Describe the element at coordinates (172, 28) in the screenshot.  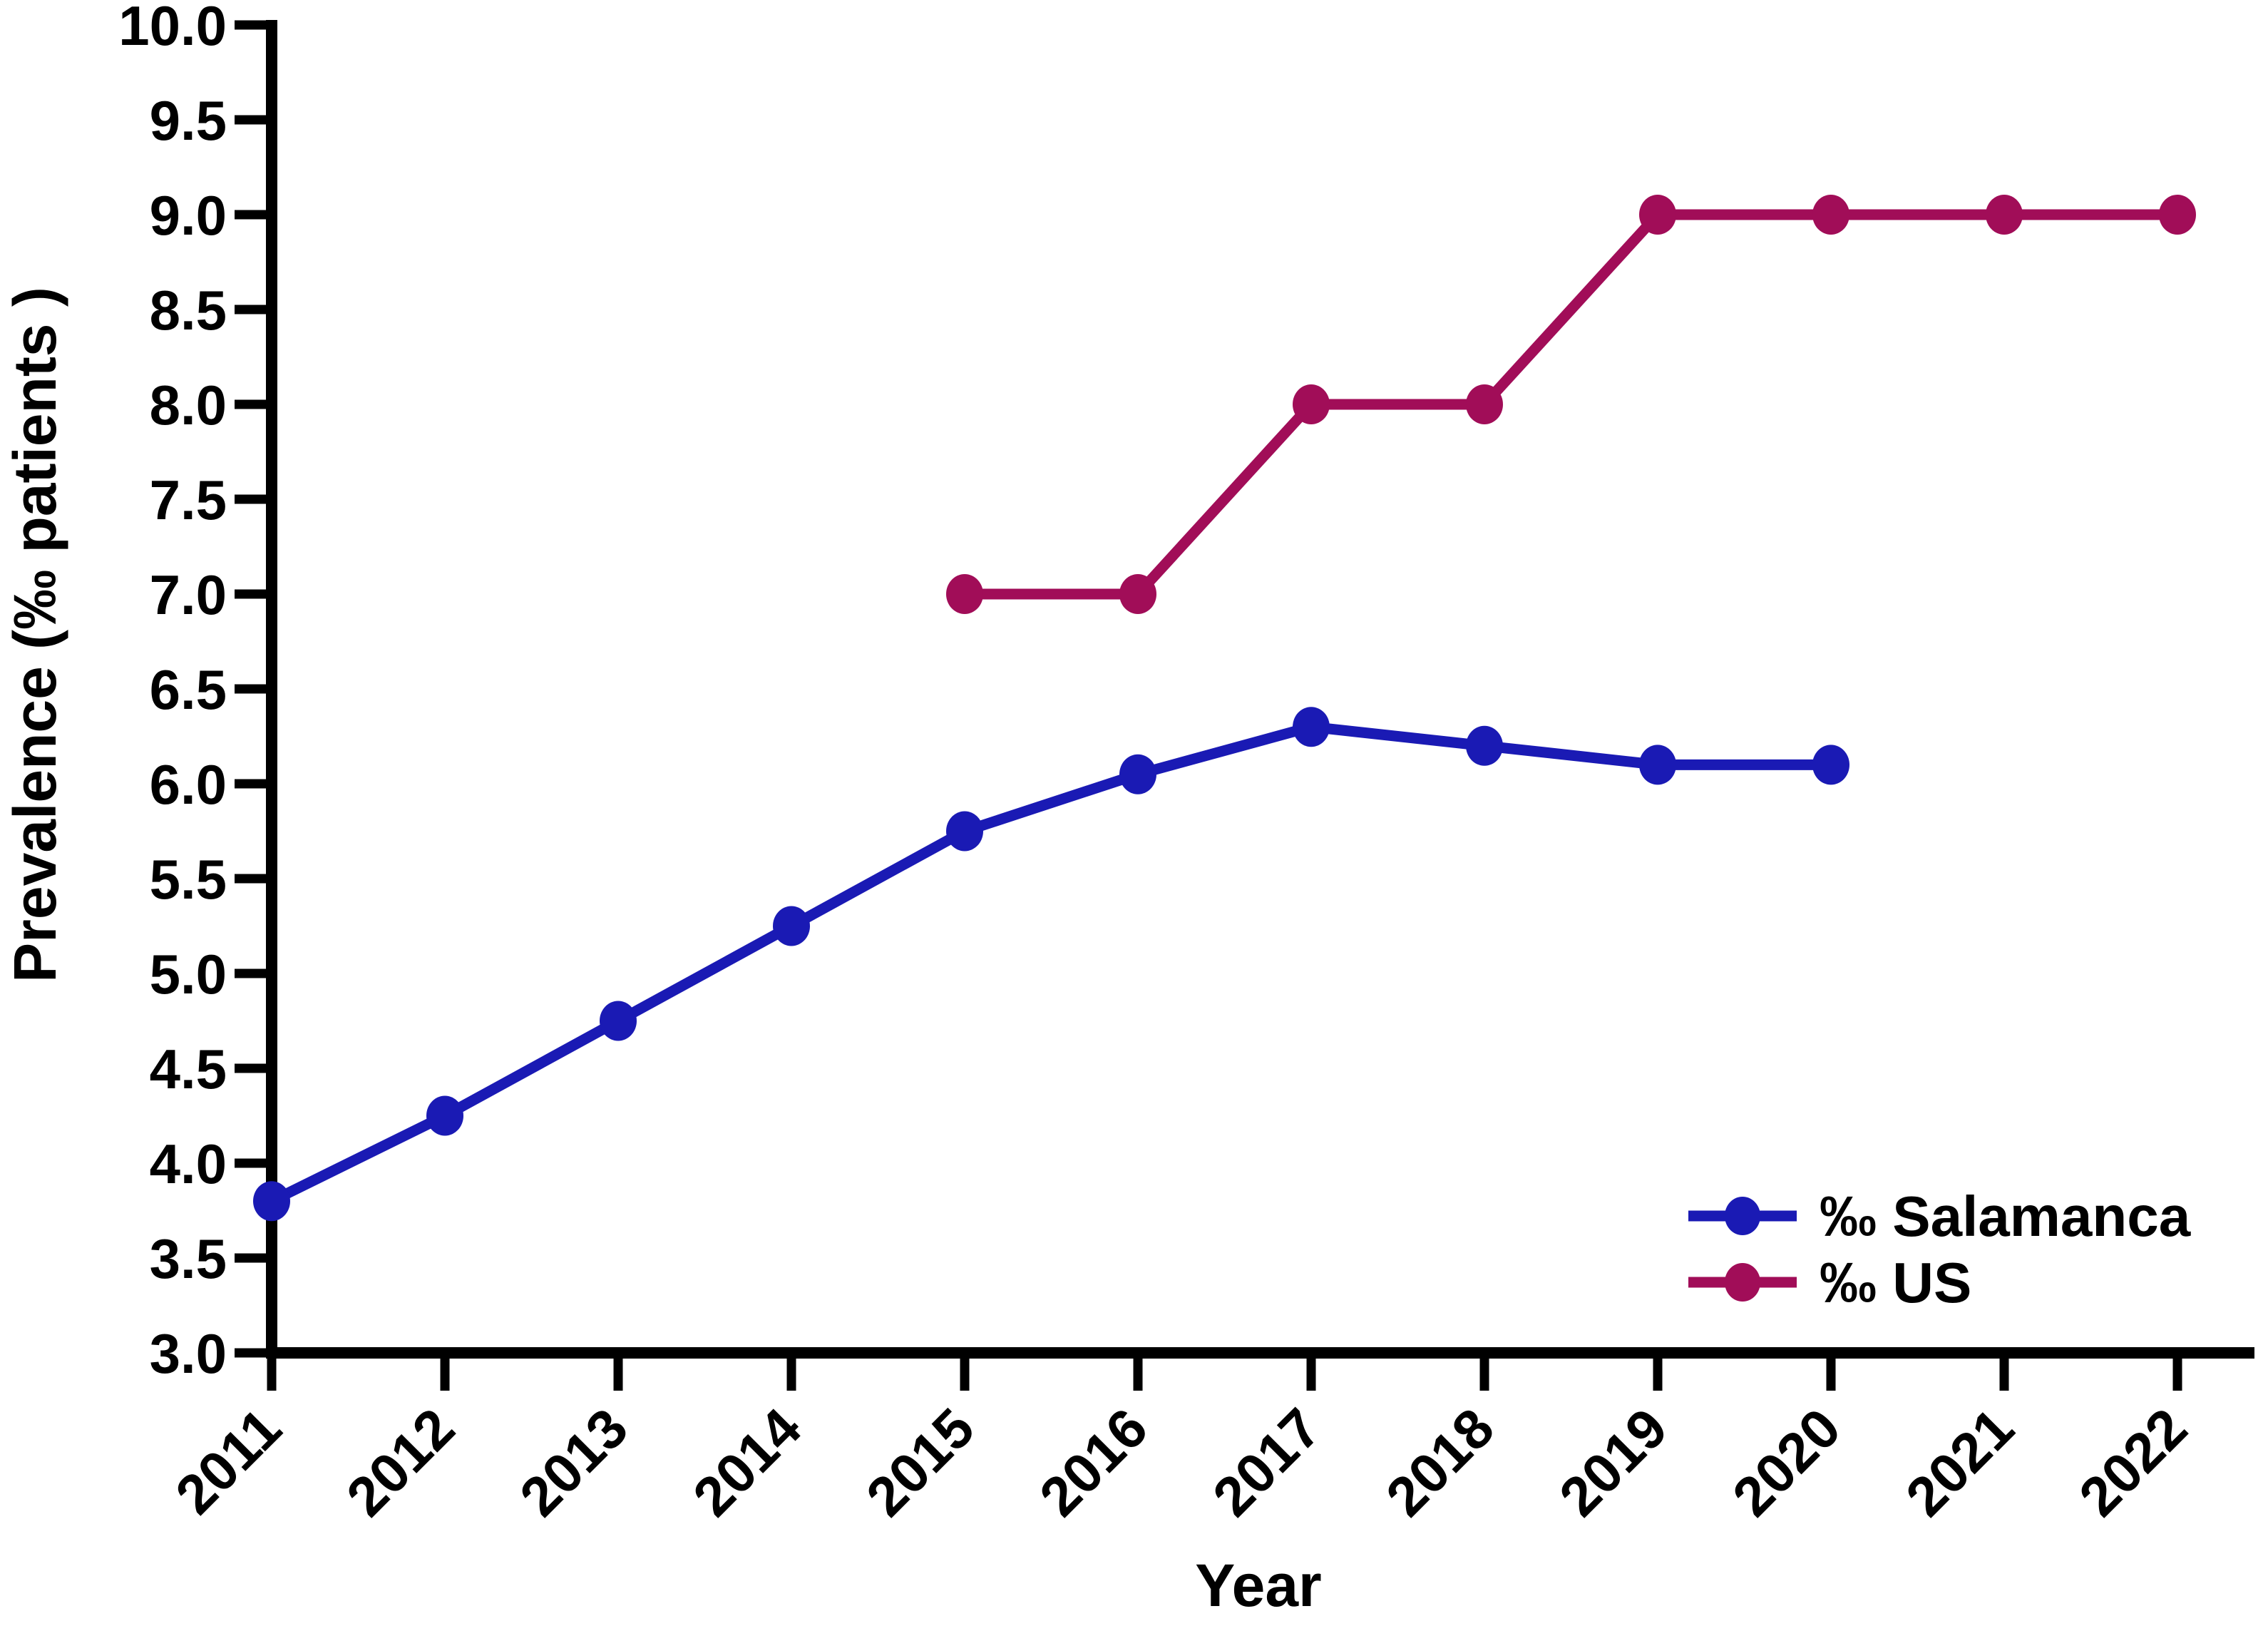
I see `y-tick-label: 10.0` at that location.